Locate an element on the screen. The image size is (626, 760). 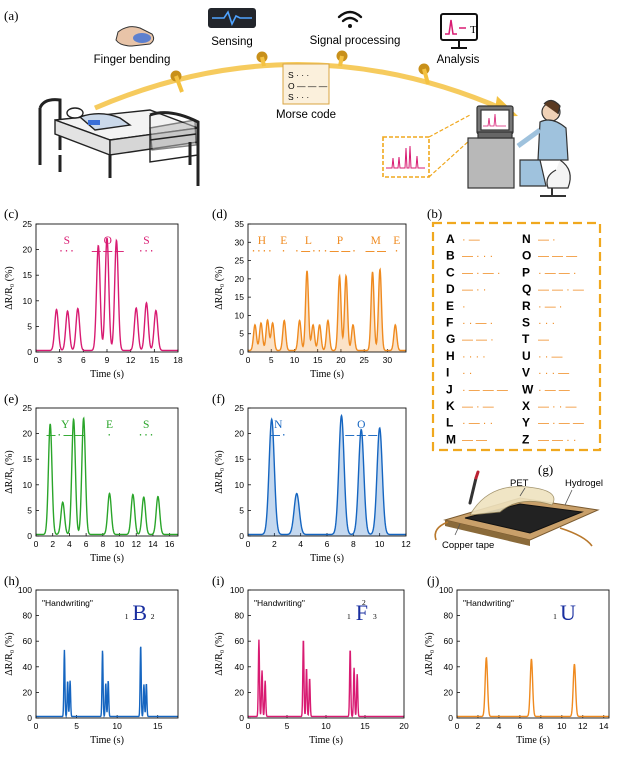
morse-code: — — · · is located at coordinates (557, 440).